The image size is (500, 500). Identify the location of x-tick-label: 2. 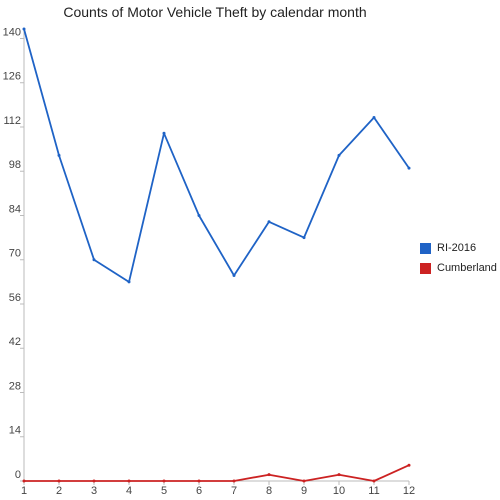
(59, 491).